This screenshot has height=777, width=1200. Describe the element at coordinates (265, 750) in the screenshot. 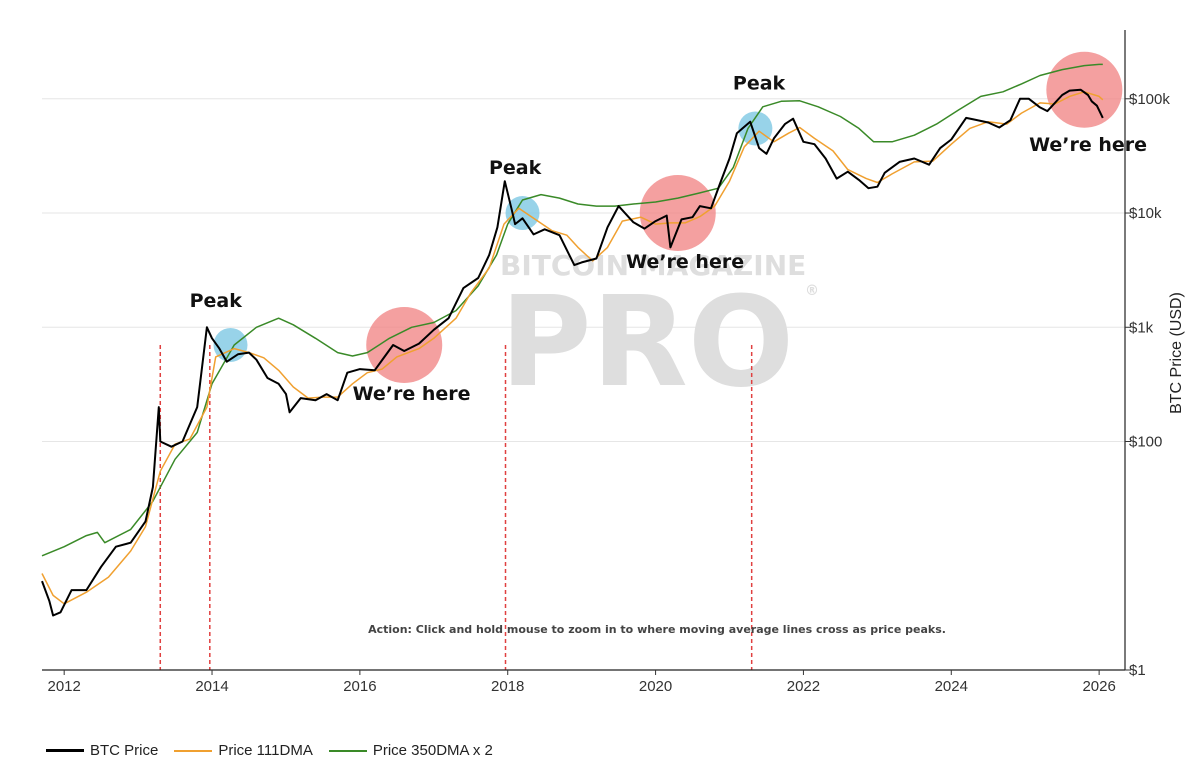

I see `legend-label-111dma: Price 111DMA` at that location.